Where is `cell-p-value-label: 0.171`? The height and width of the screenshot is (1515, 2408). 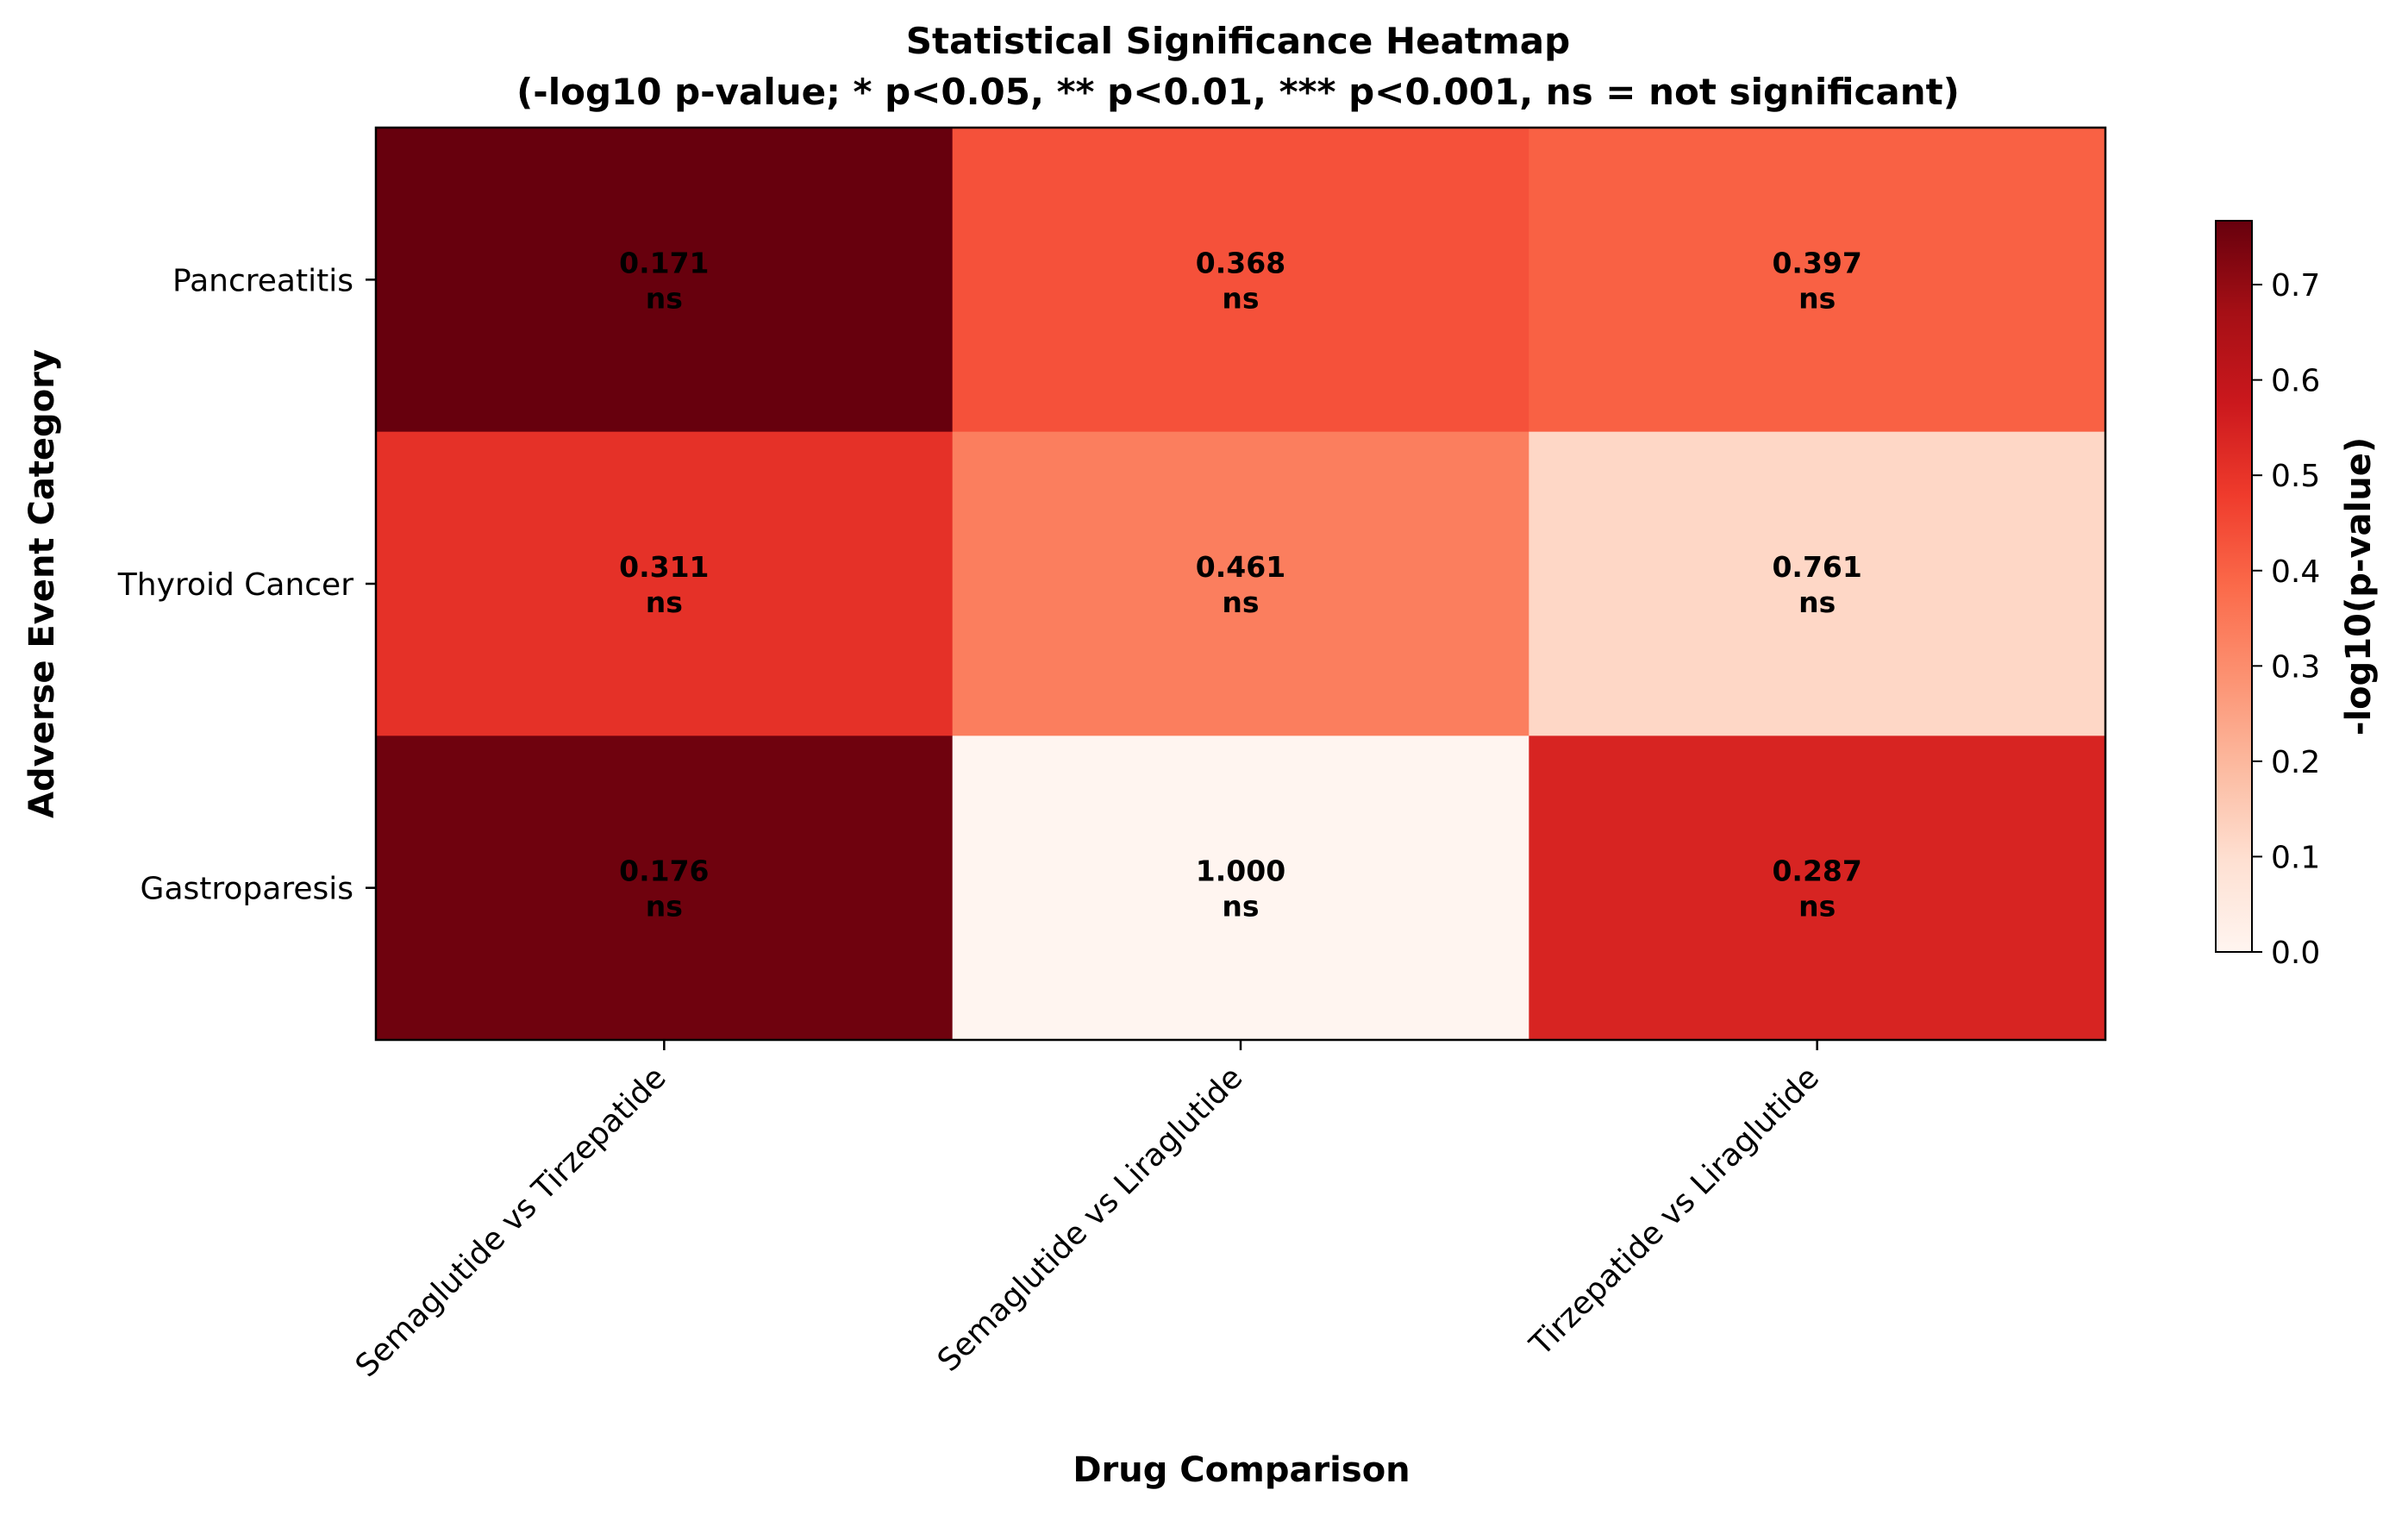 cell-p-value-label: 0.171 is located at coordinates (664, 262).